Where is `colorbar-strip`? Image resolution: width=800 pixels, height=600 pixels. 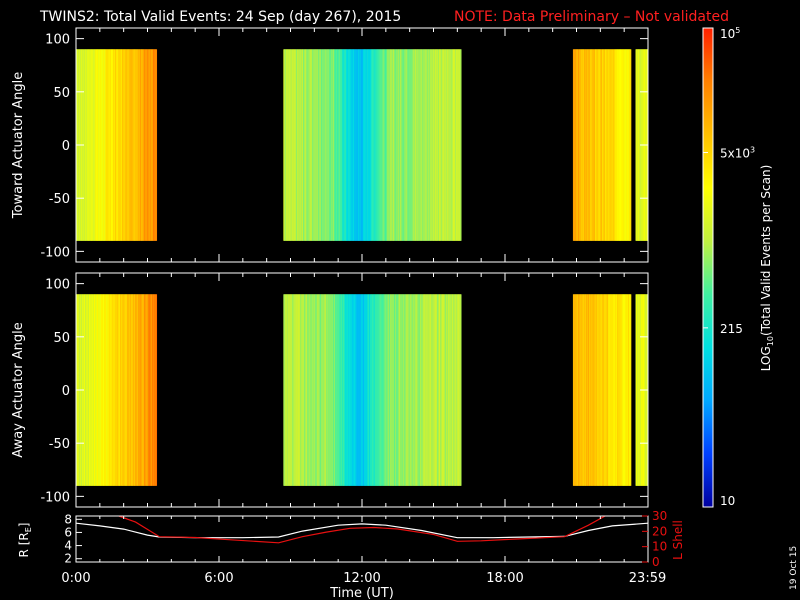 colorbar-strip is located at coordinates (708, 267).